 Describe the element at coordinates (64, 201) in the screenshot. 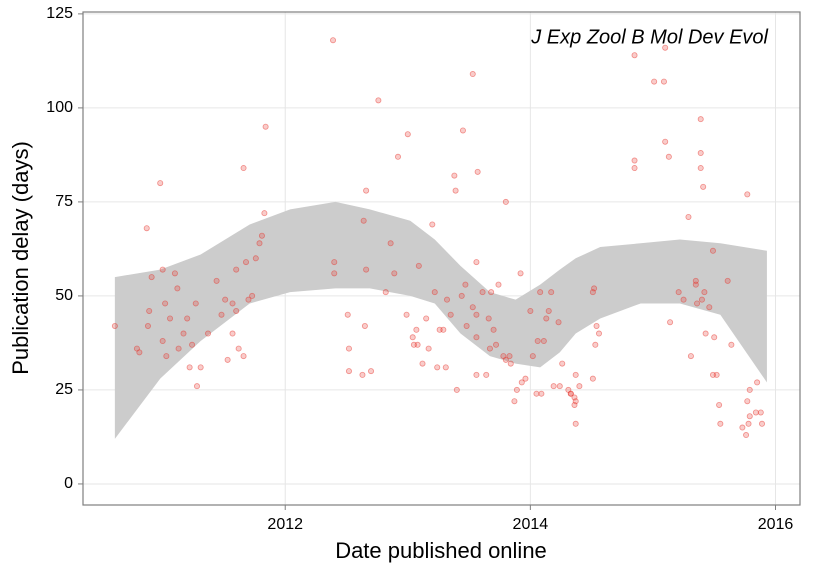

I see `y-tick-label: 75` at that location.